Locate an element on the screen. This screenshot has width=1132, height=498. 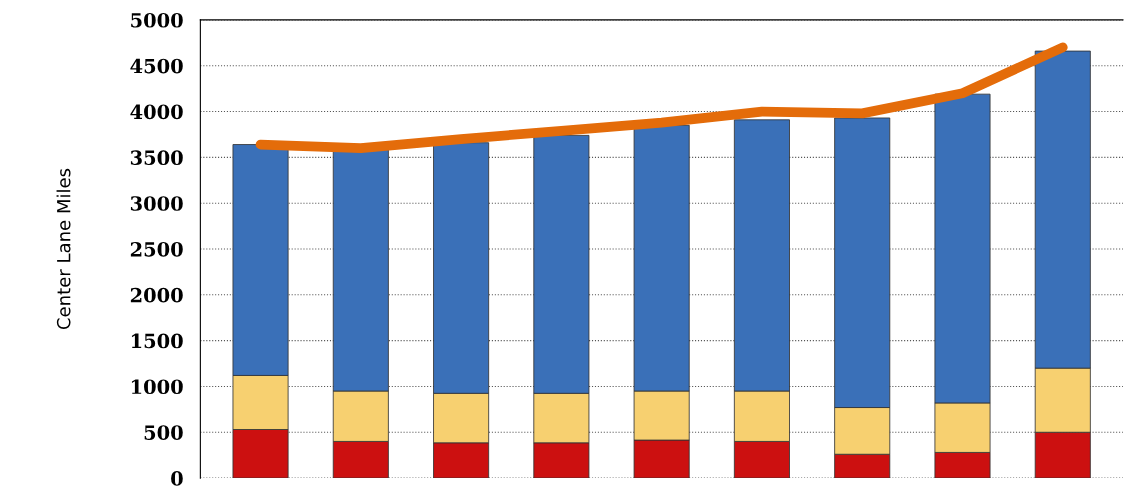
y-tick-label: 4500 is located at coordinates (156, 66).